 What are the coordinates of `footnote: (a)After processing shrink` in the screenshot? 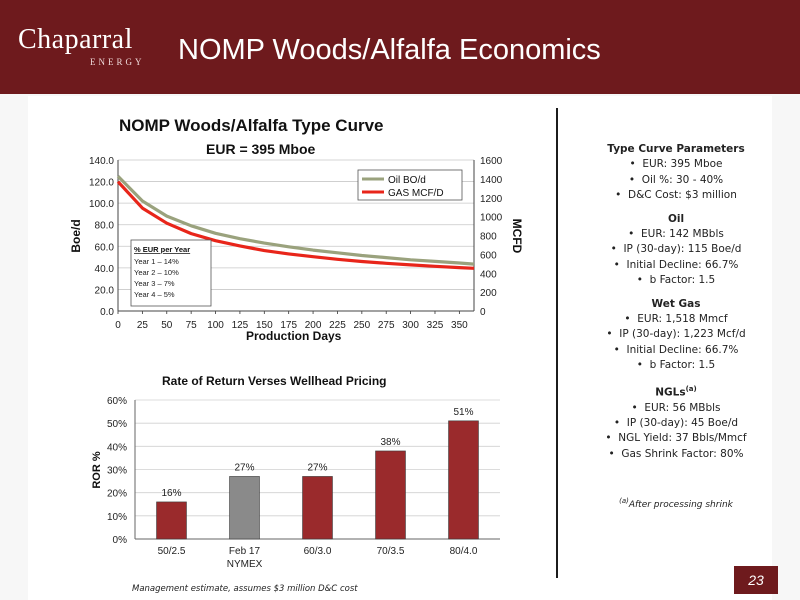 It's located at (676, 503).